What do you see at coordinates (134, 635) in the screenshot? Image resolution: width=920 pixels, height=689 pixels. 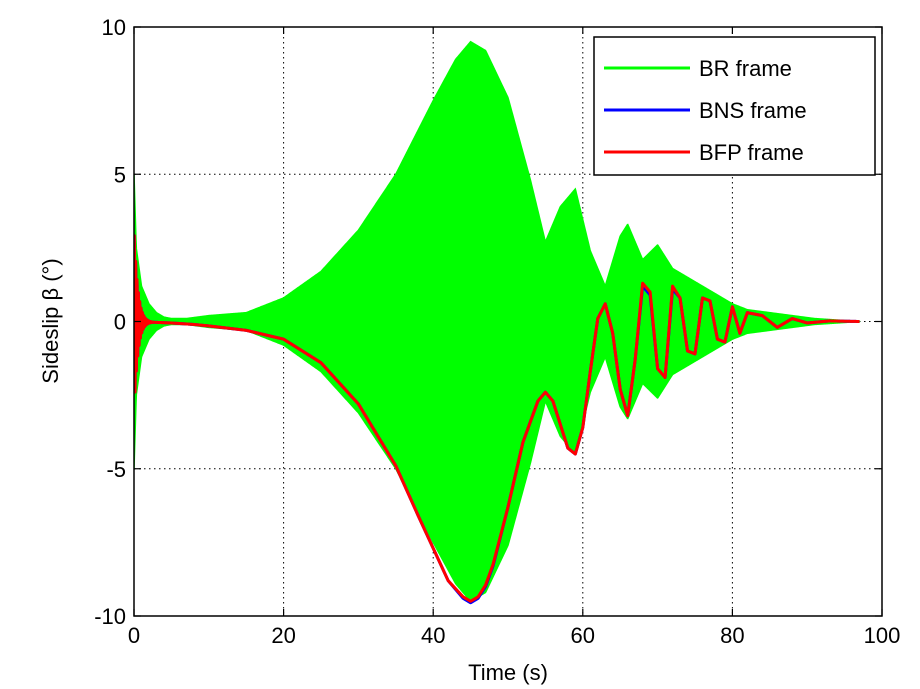 I see `x-tick-label: 0` at bounding box center [134, 635].